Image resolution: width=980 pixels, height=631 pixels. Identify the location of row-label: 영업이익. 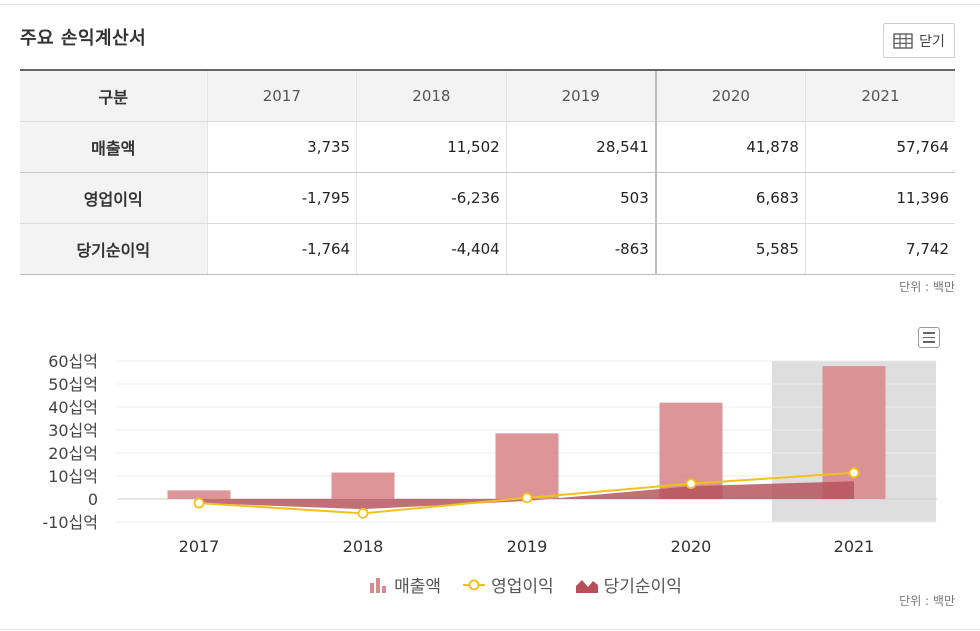
(114, 198).